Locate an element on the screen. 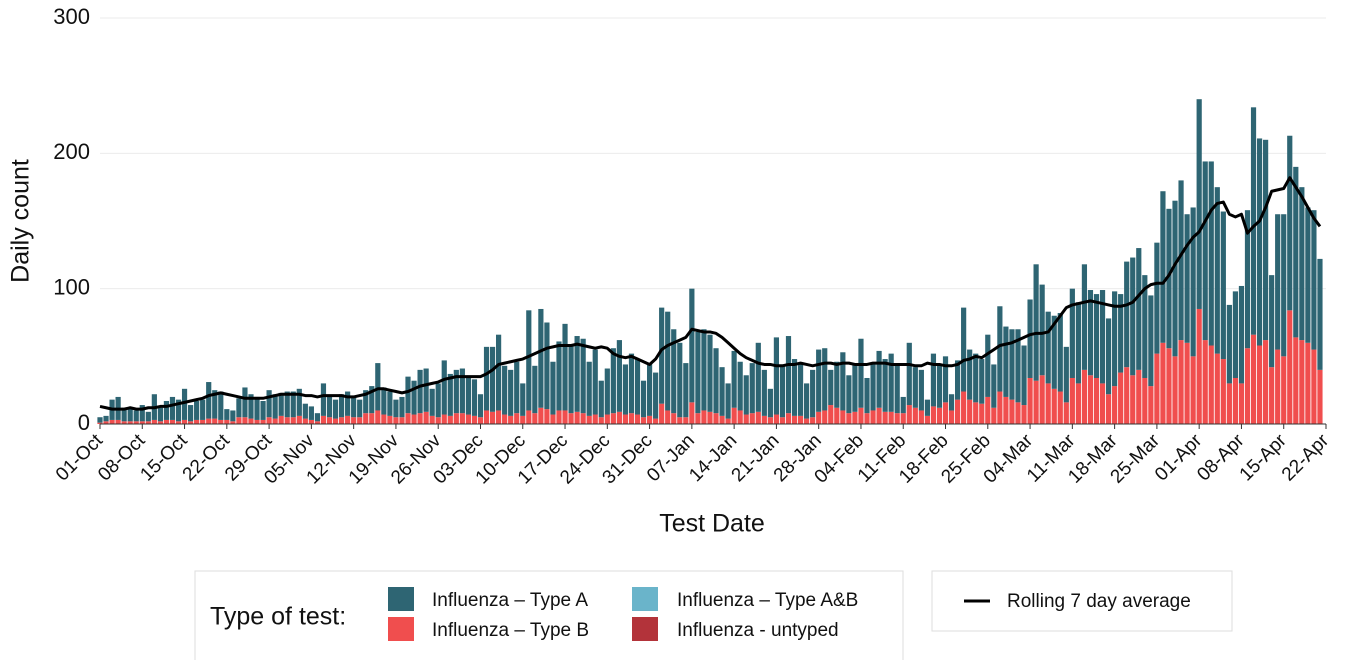  x-tick-label: 25-Mar is located at coordinates (1136, 459).